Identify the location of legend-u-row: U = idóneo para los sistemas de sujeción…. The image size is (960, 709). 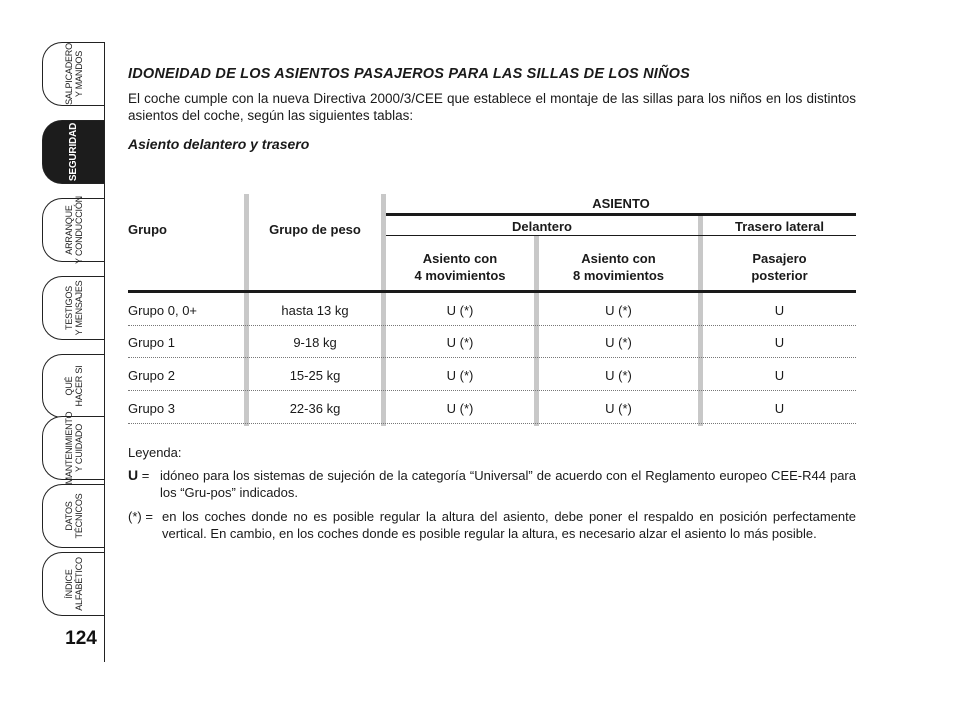
(492, 484).